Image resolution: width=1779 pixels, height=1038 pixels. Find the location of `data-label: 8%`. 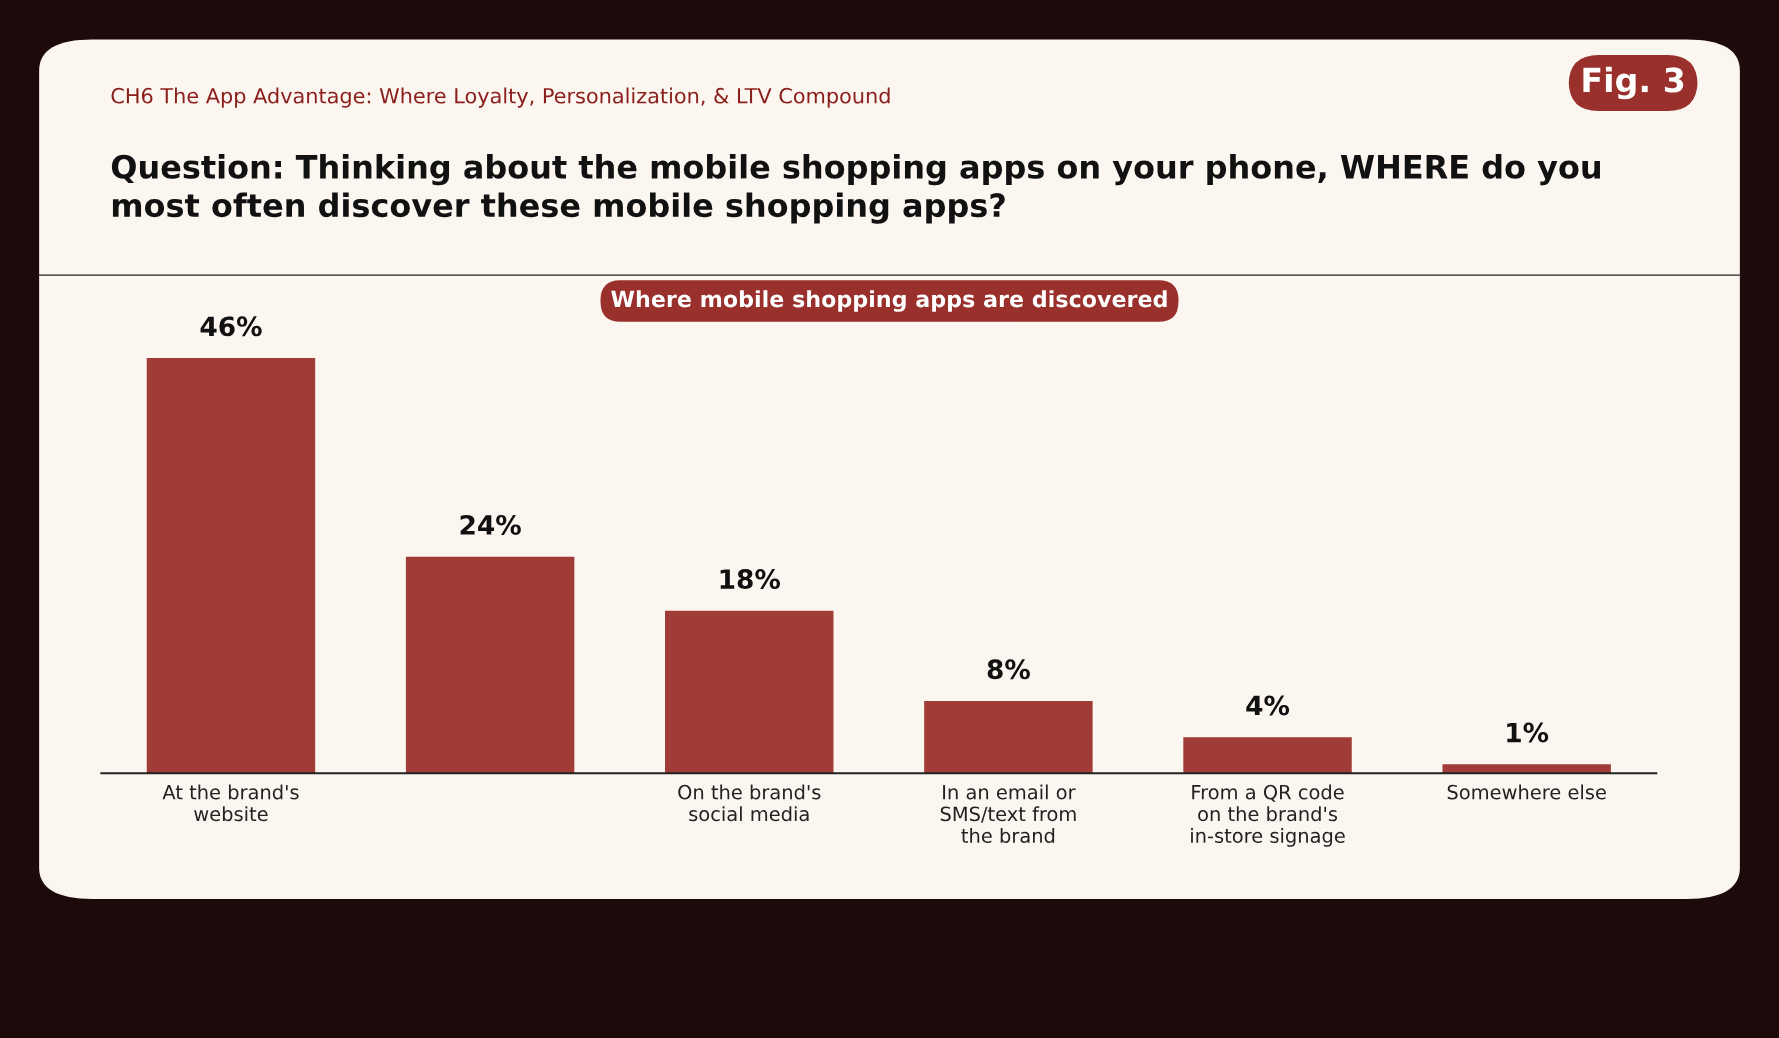

data-label: 8% is located at coordinates (1008, 669).